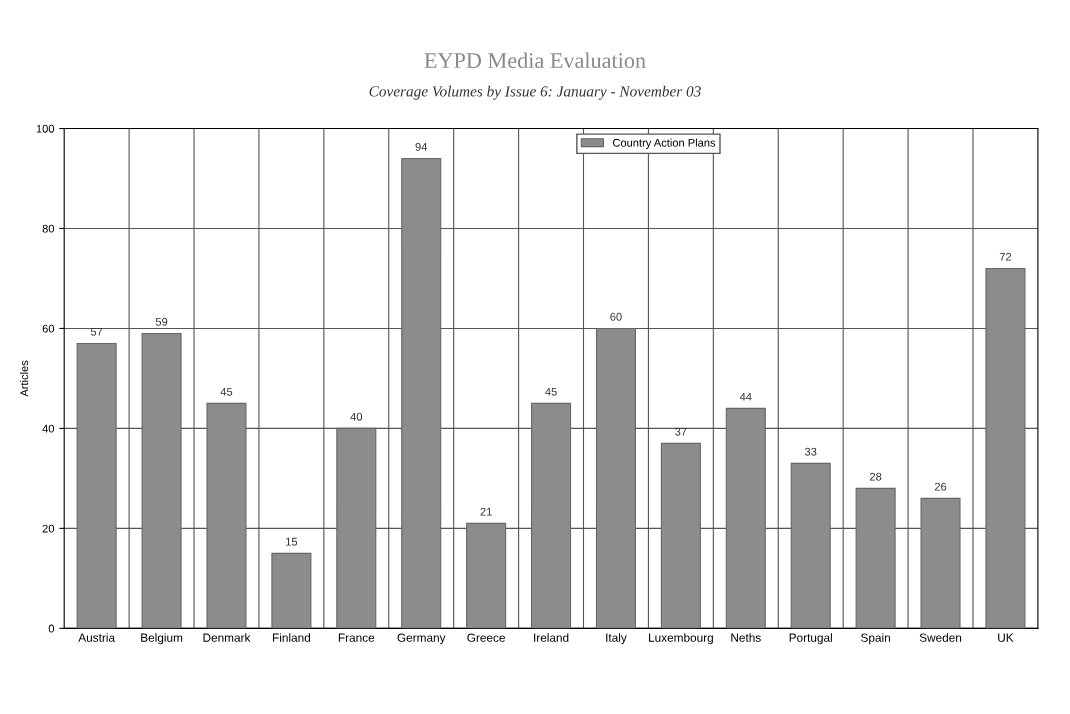  Describe the element at coordinates (940, 486) in the screenshot. I see `data-label: 26` at that location.